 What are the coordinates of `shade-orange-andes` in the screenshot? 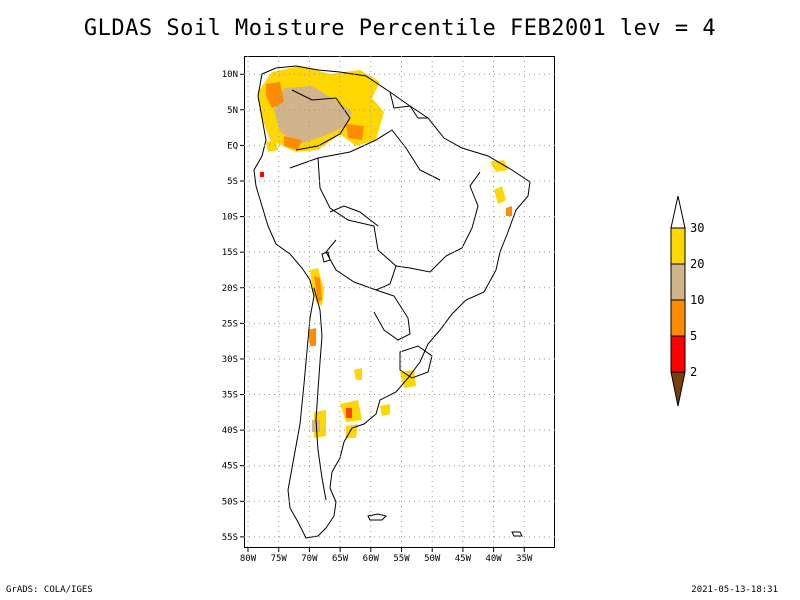 It's located at (318, 289).